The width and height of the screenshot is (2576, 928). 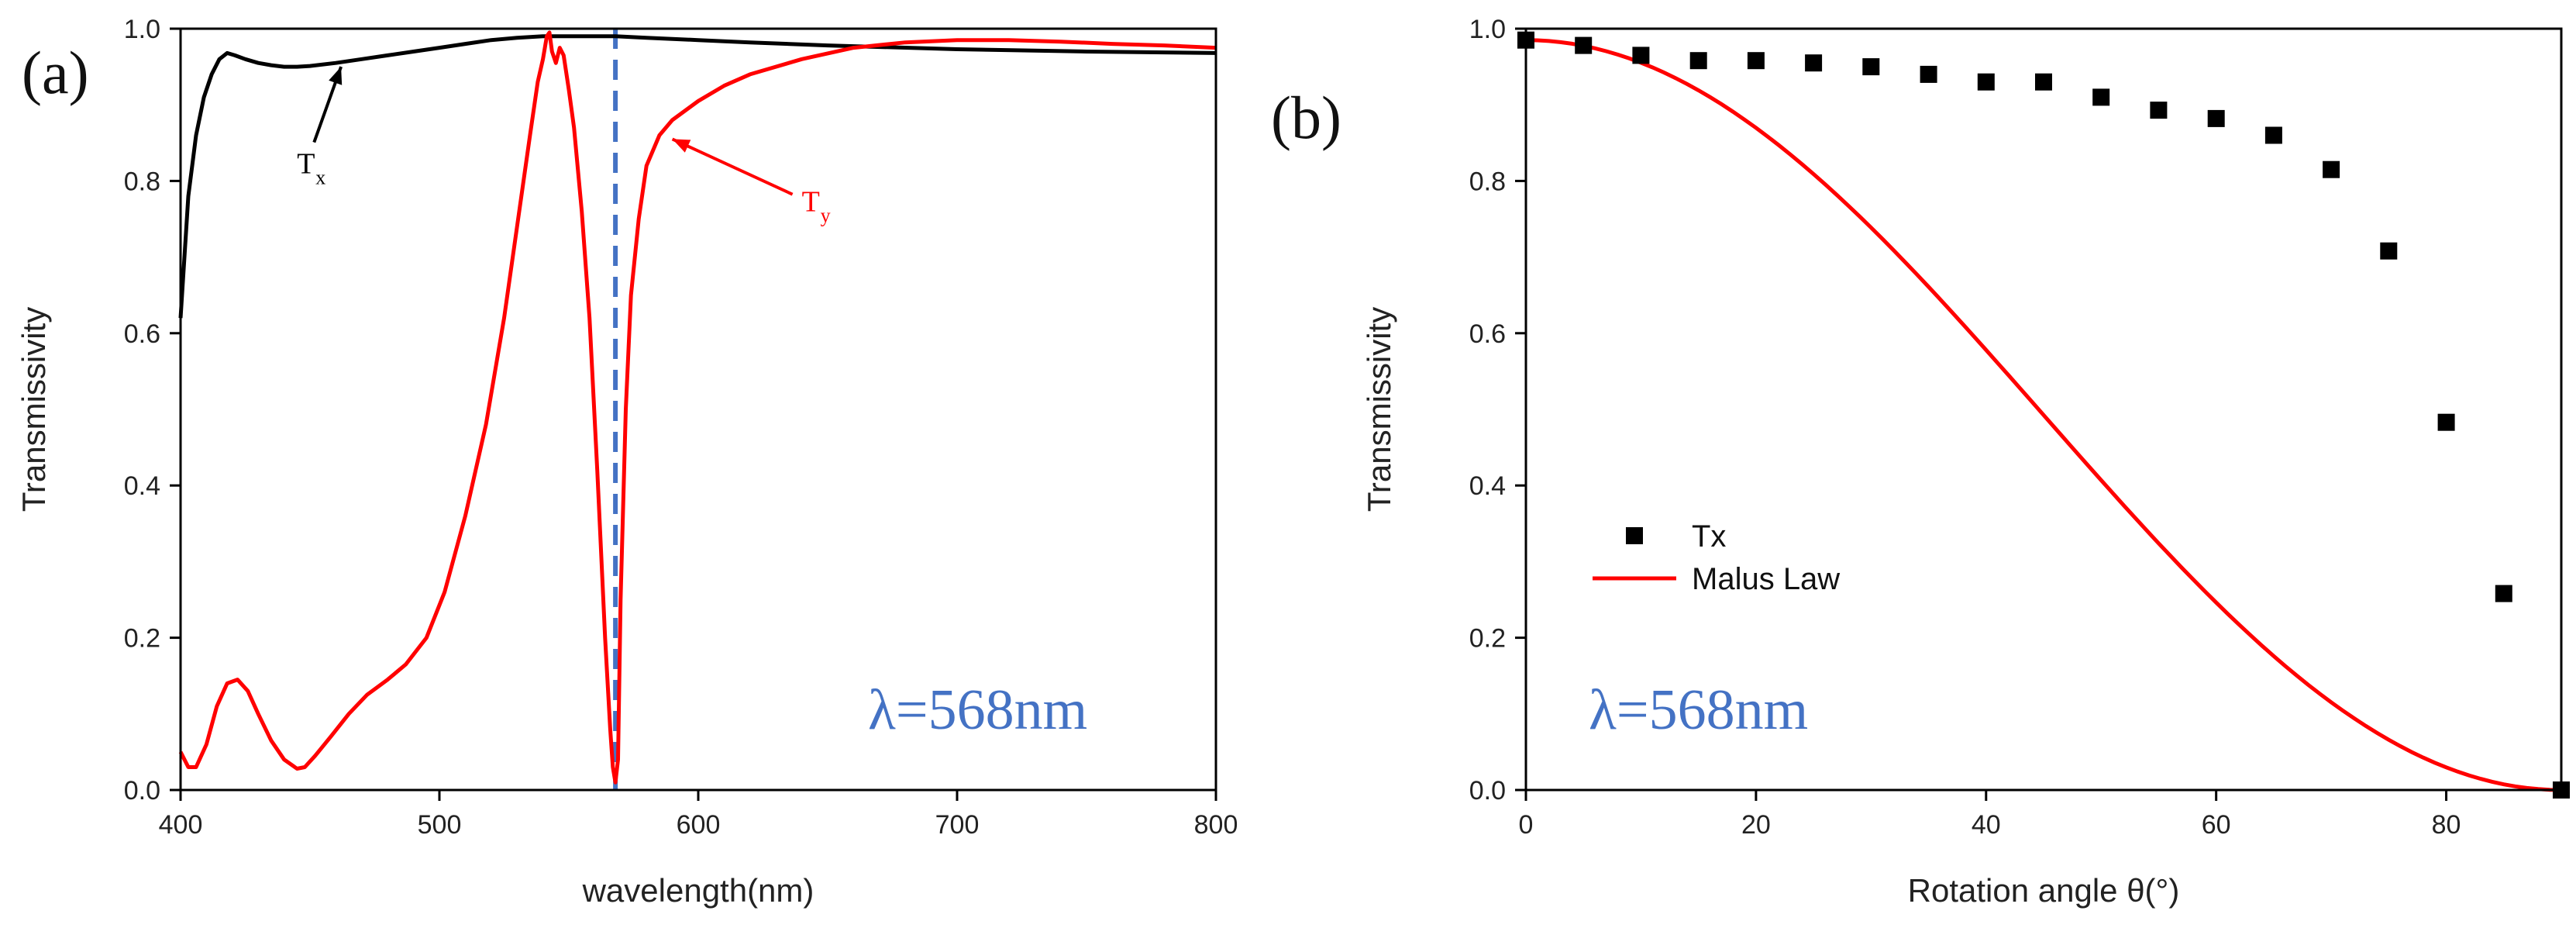 I want to click on y-axis-label-a: Transmissivity, so click(x=33, y=409).